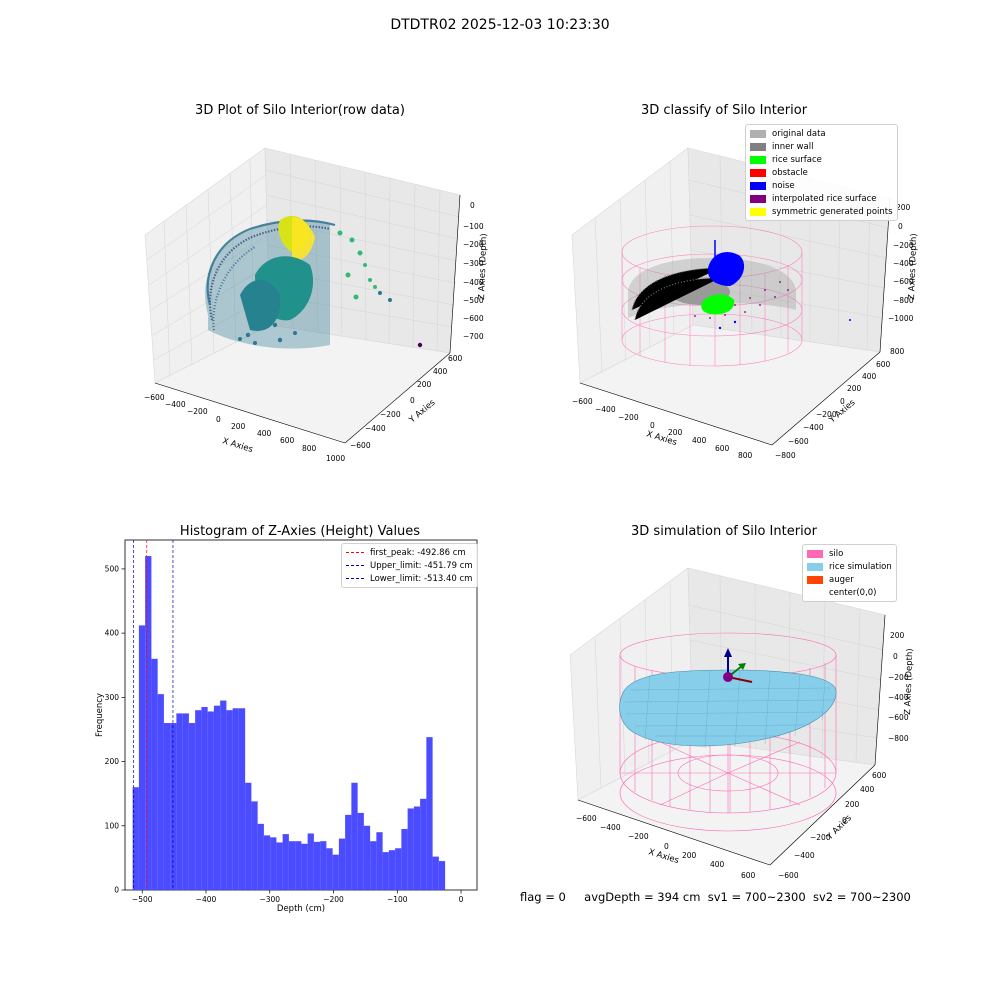 The width and height of the screenshot is (1000, 1000). Describe the element at coordinates (112, 825) in the screenshot. I see `y-tick-label: 100` at that location.